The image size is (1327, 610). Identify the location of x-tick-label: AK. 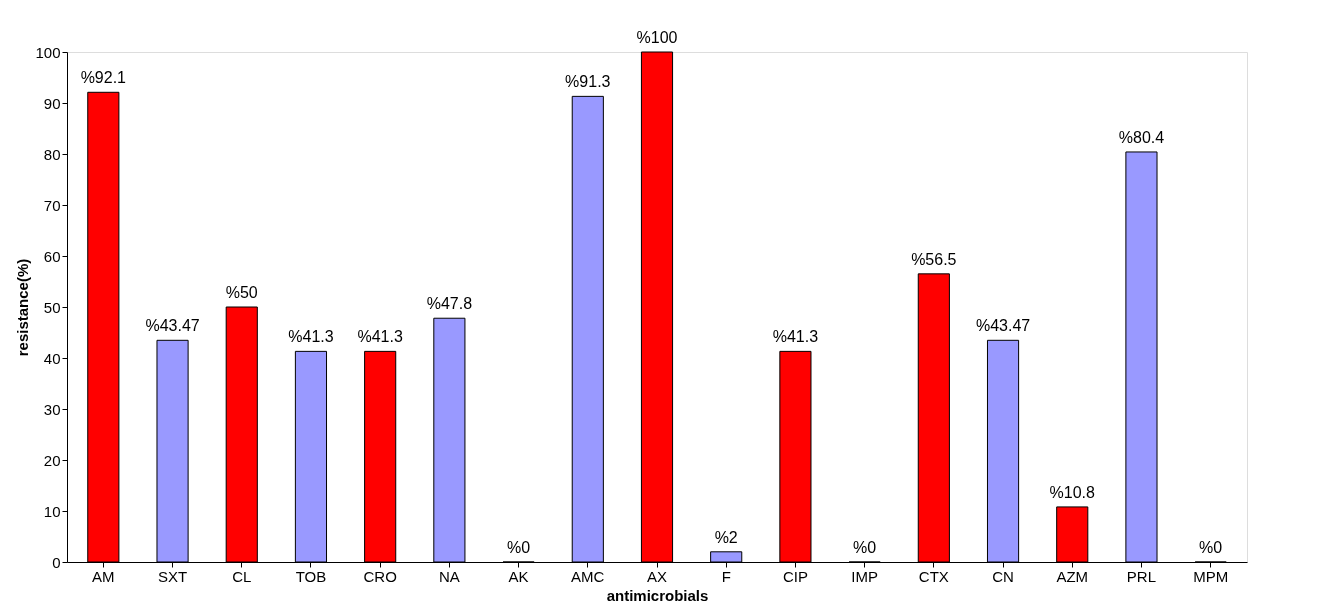
(518, 576).